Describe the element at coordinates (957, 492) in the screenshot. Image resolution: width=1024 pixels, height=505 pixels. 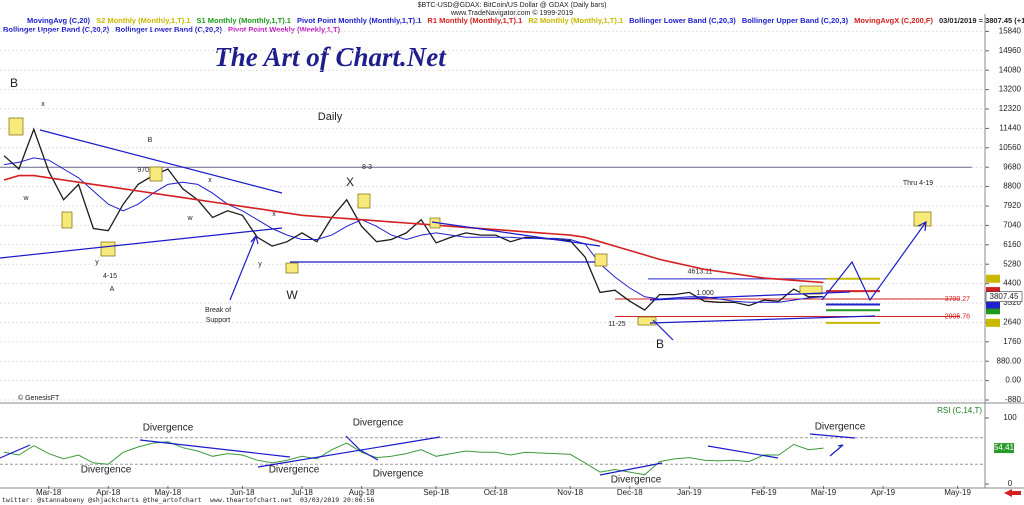
I see `x-tick-label: May-19` at that location.